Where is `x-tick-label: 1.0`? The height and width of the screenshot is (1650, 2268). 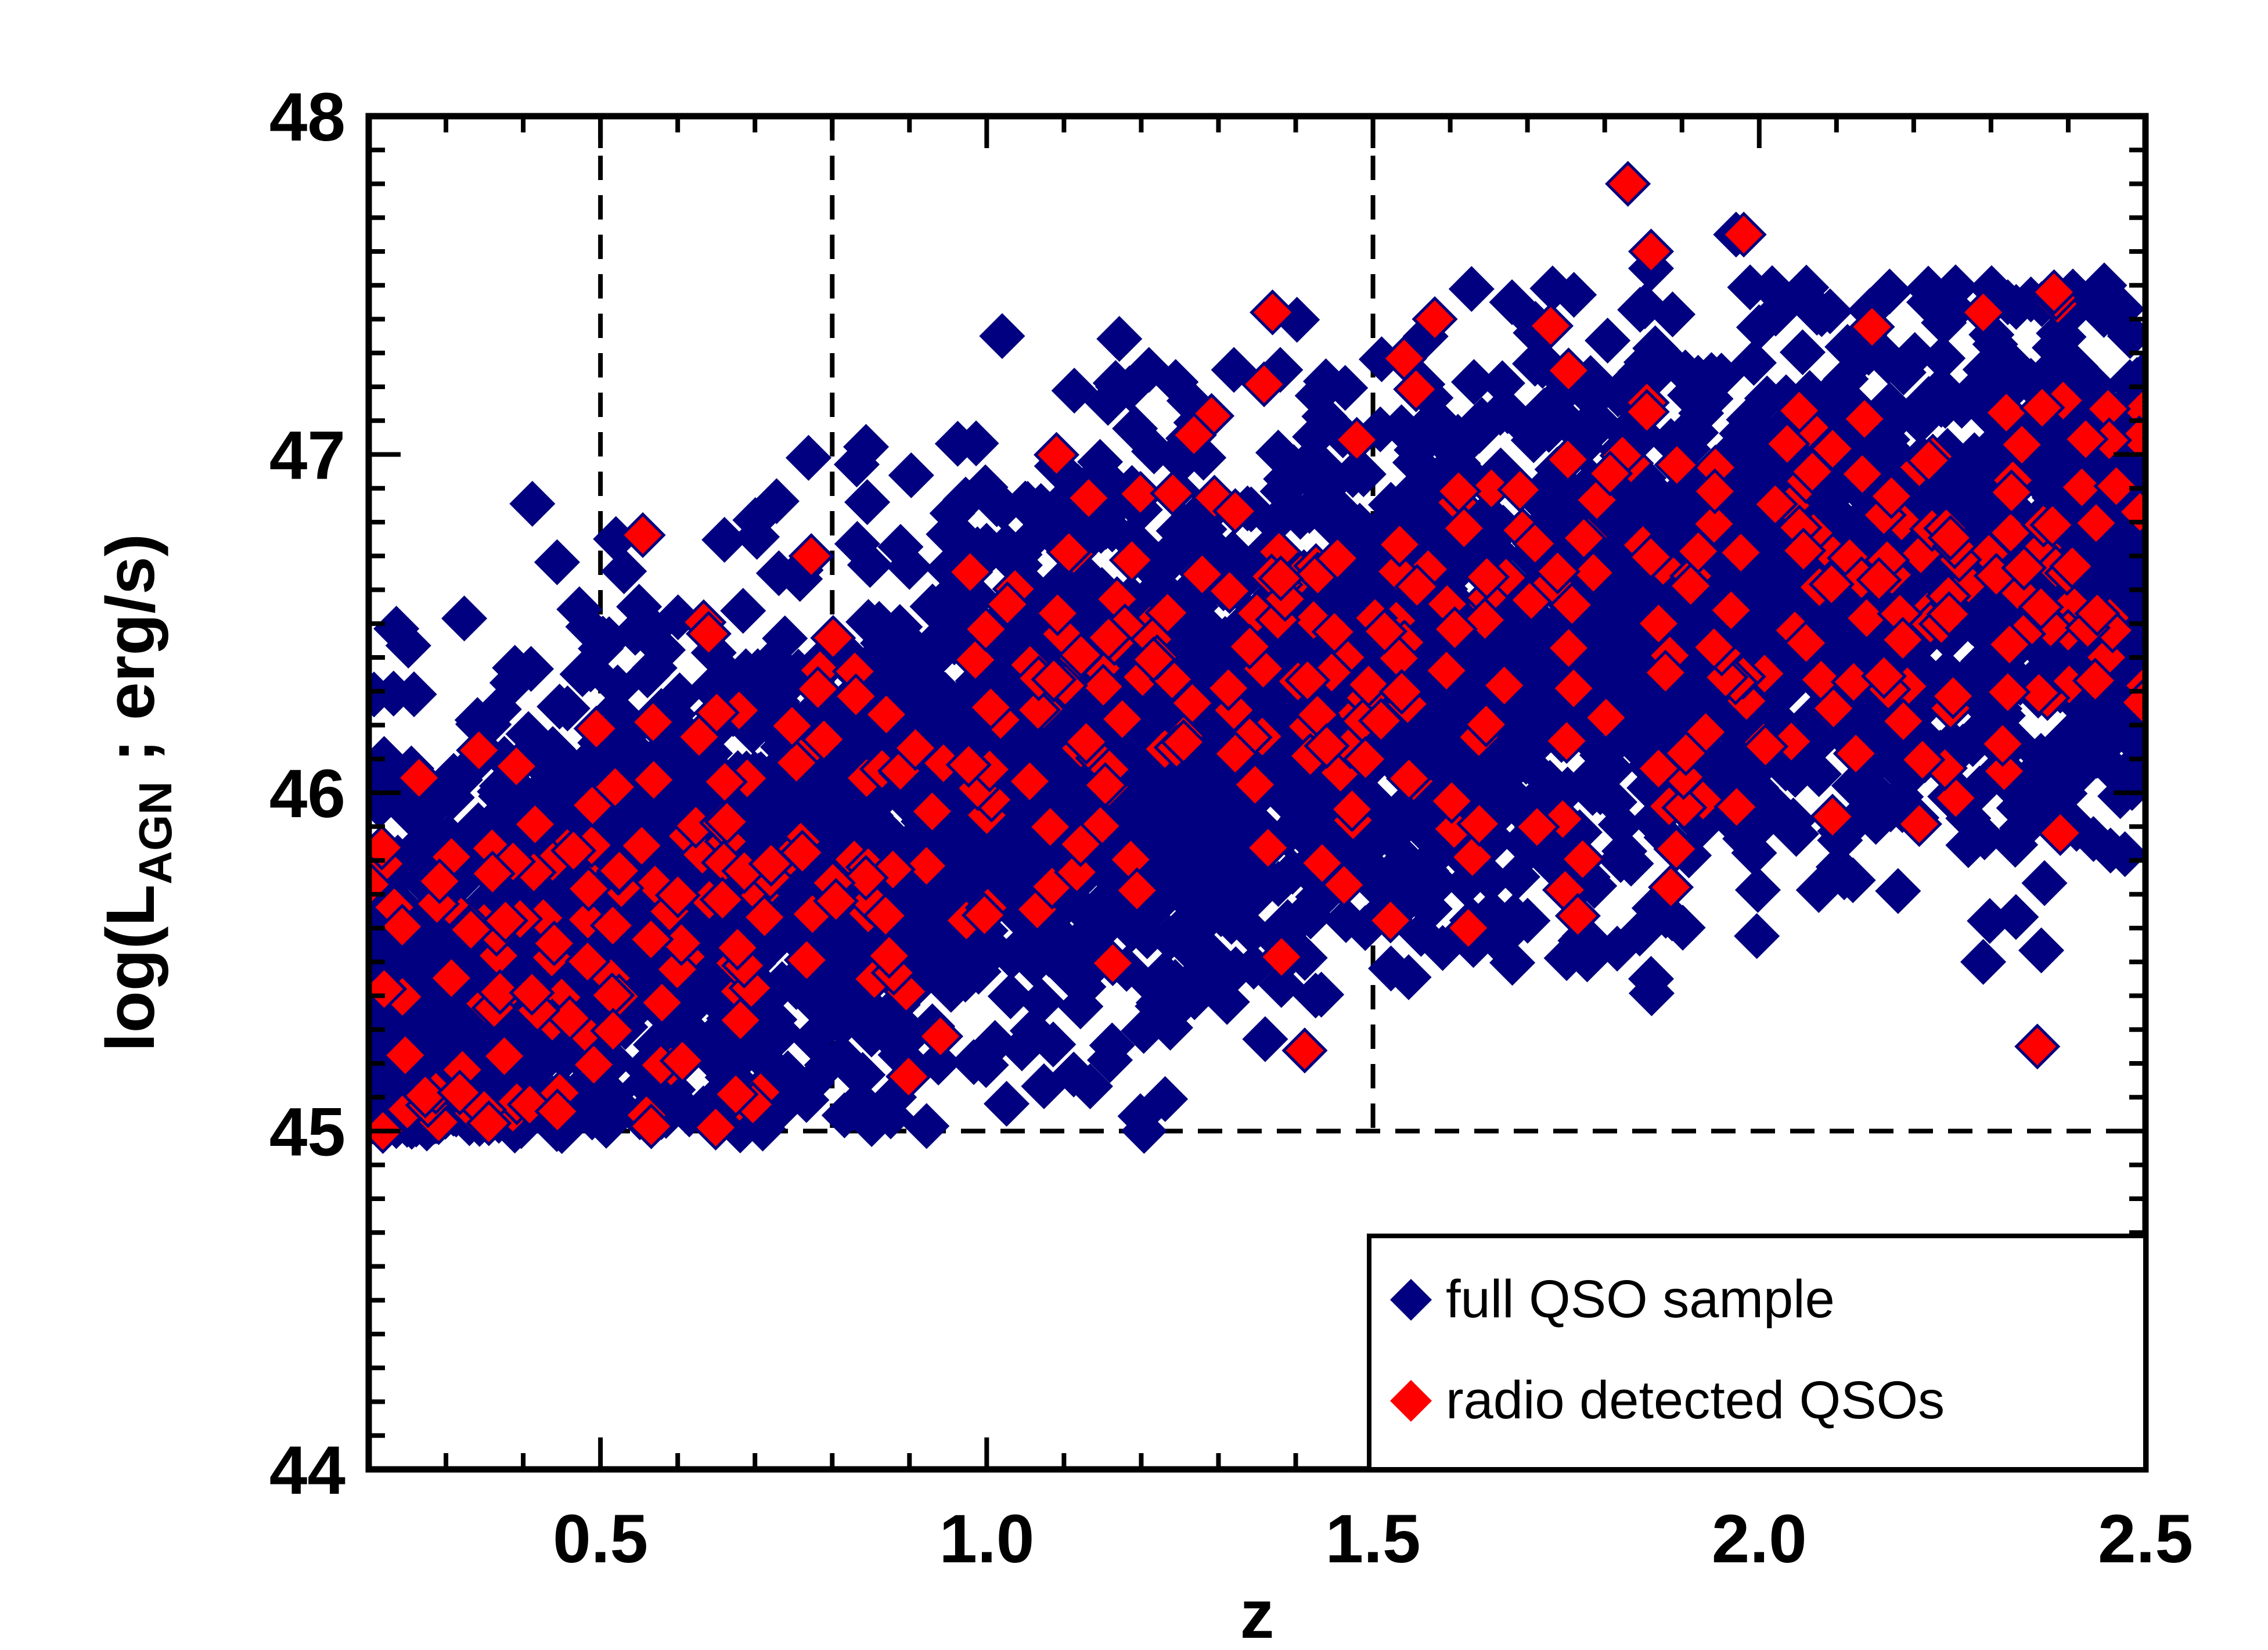
x-tick-label: 1.0 is located at coordinates (987, 1539).